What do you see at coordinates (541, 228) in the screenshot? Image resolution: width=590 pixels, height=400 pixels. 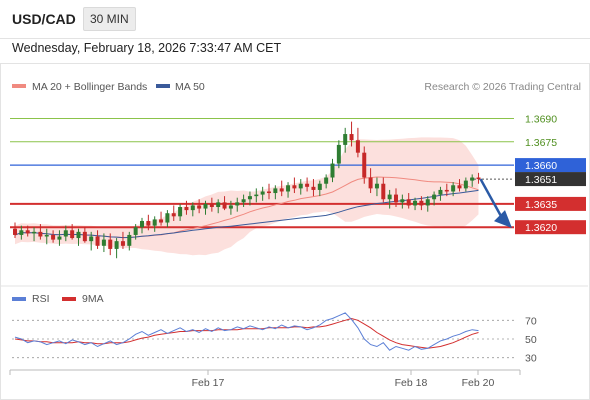 I see `support-2-label: 1.3620` at bounding box center [541, 228].